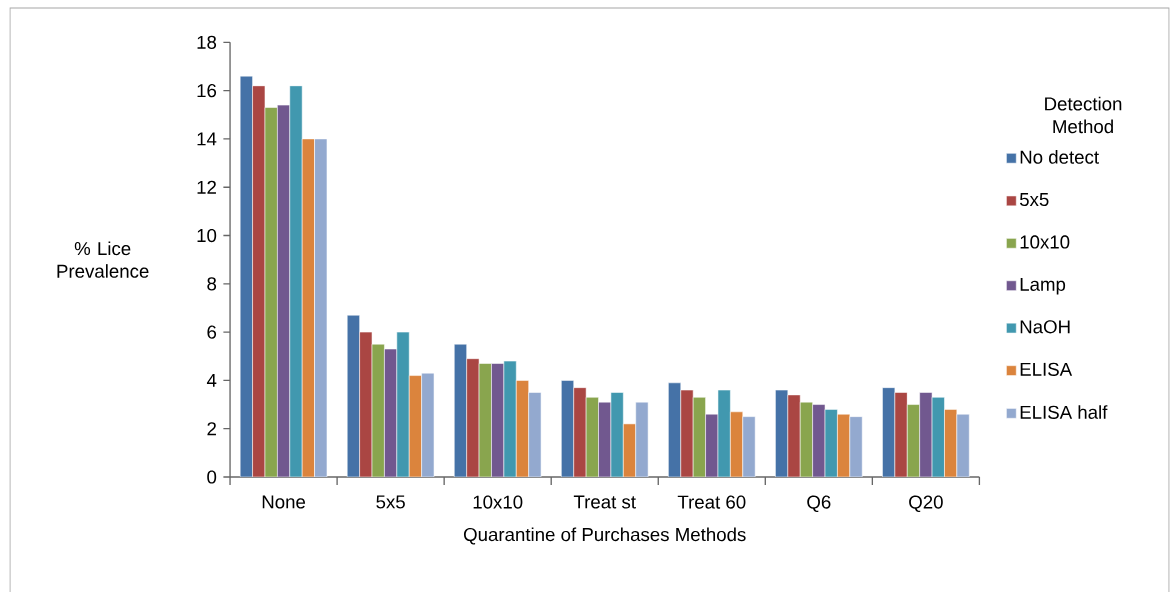  I want to click on y-tick-label: 12, so click(206, 187).